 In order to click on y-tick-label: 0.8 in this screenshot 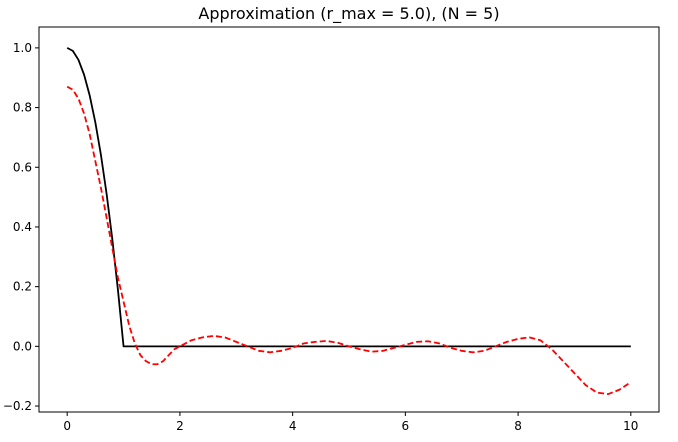, I will do `click(22, 108)`.